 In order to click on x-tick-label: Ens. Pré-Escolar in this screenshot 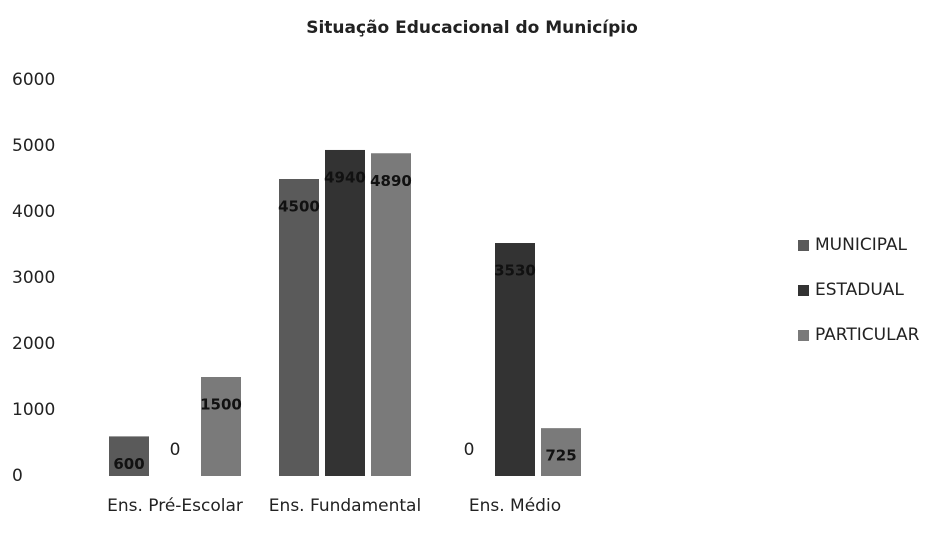, I will do `click(175, 506)`.